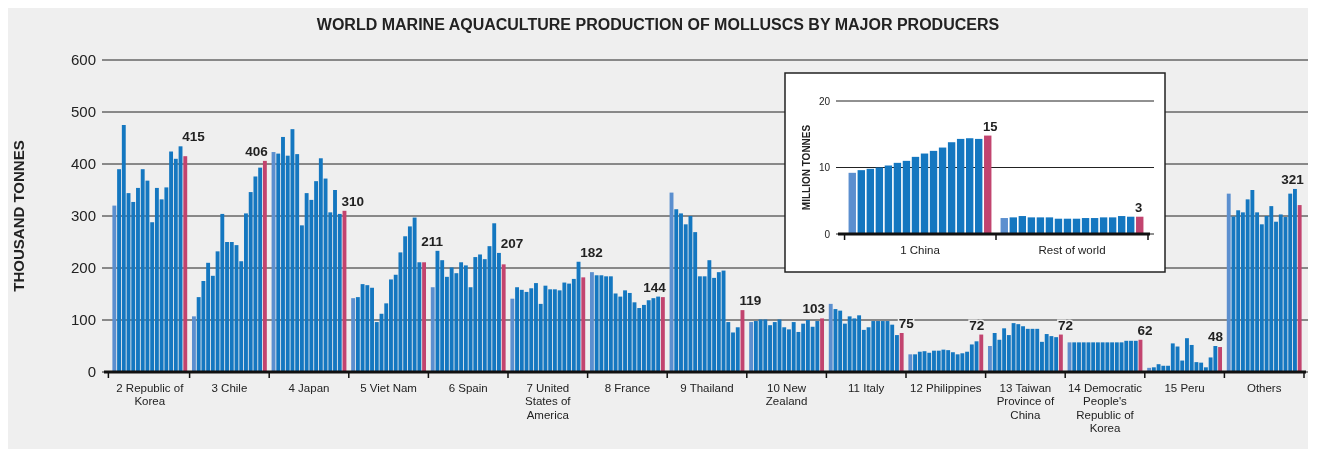 The height and width of the screenshot is (449, 1317). What do you see at coordinates (1065, 325) in the screenshot?
I see `data-label: 72` at bounding box center [1065, 325].